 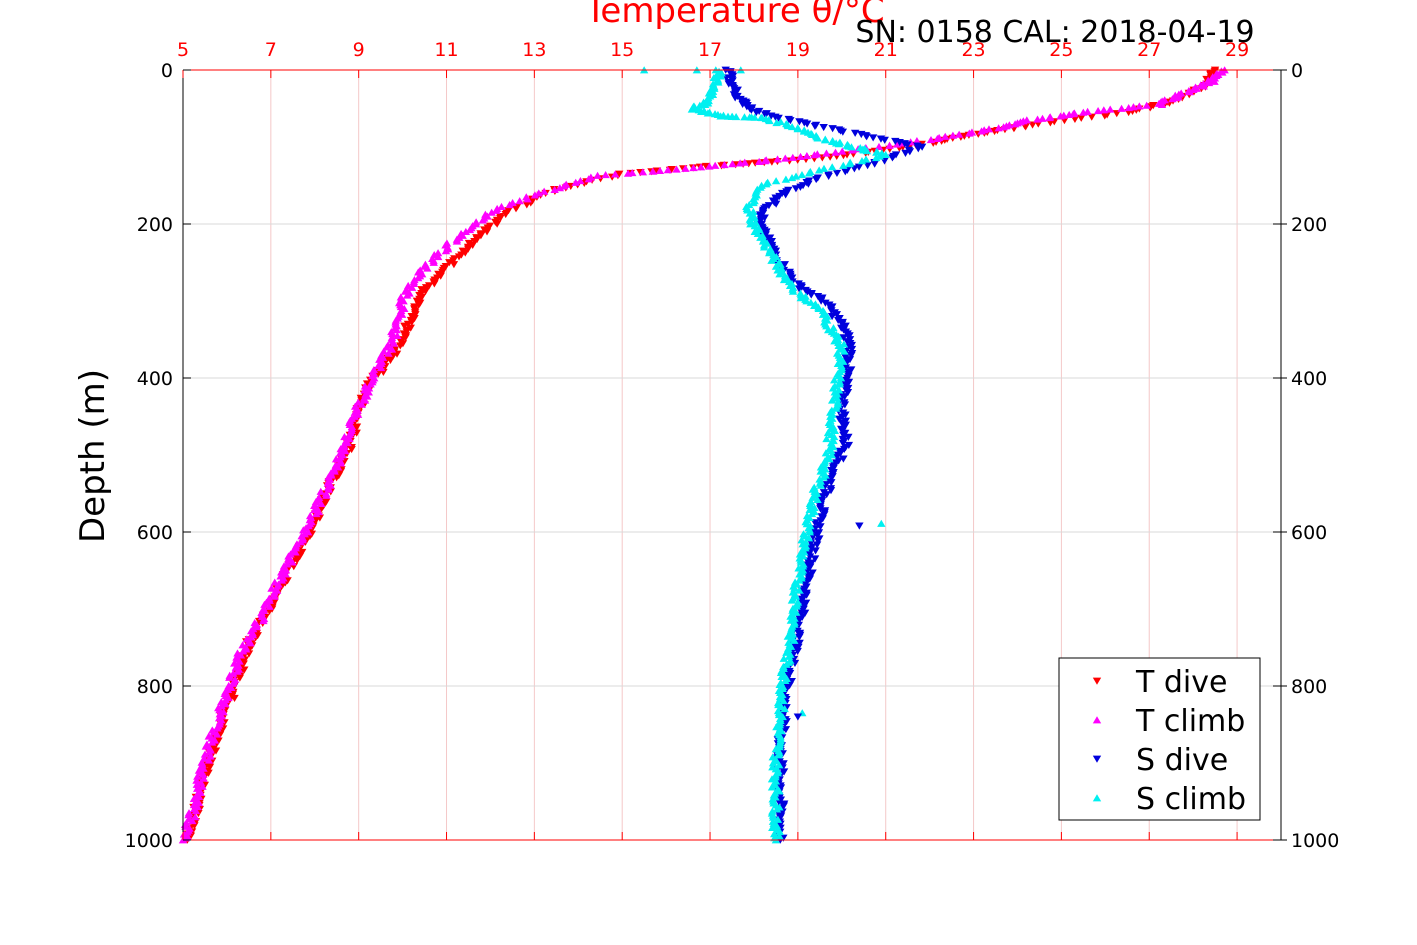 What do you see at coordinates (1237, 50) in the screenshot?
I see `temperature-tick-label: 29` at bounding box center [1237, 50].